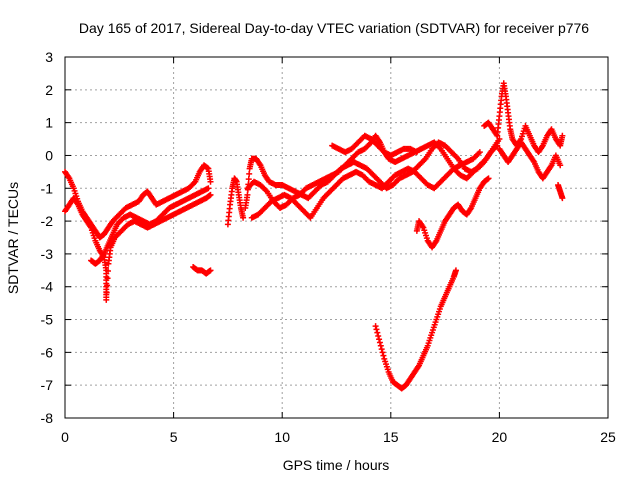  Describe the element at coordinates (47, 352) in the screenshot. I see `y-tick-label: -6` at that location.